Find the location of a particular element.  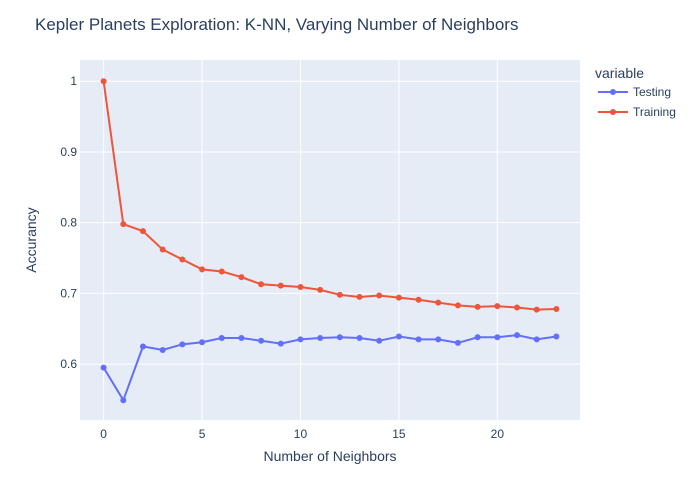

x-tick-label: 10 is located at coordinates (301, 434).